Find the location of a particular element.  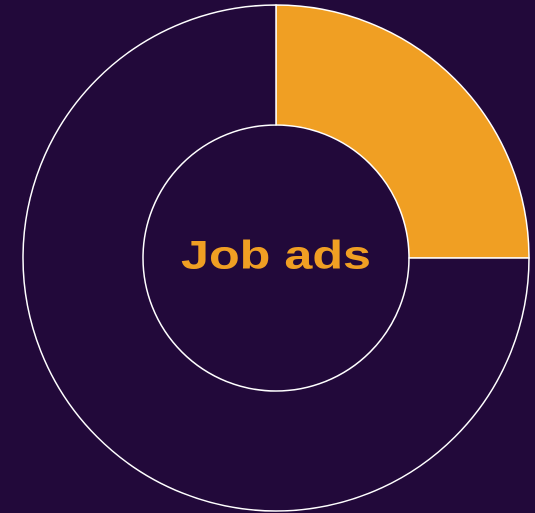

center-label: Job ads is located at coordinates (276, 256).